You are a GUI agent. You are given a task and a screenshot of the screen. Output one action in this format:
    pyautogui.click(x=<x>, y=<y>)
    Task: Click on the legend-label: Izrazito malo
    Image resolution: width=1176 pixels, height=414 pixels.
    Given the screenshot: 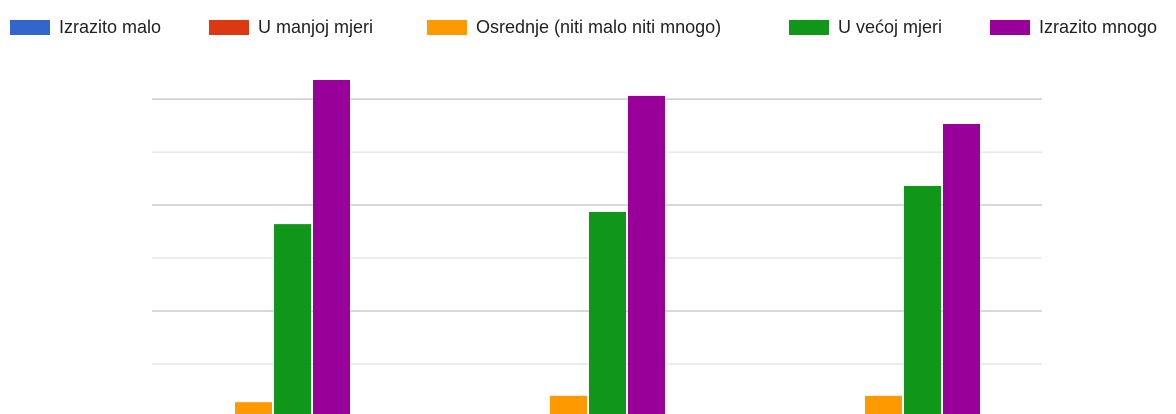 What is the action you would take?
    pyautogui.click(x=110, y=27)
    